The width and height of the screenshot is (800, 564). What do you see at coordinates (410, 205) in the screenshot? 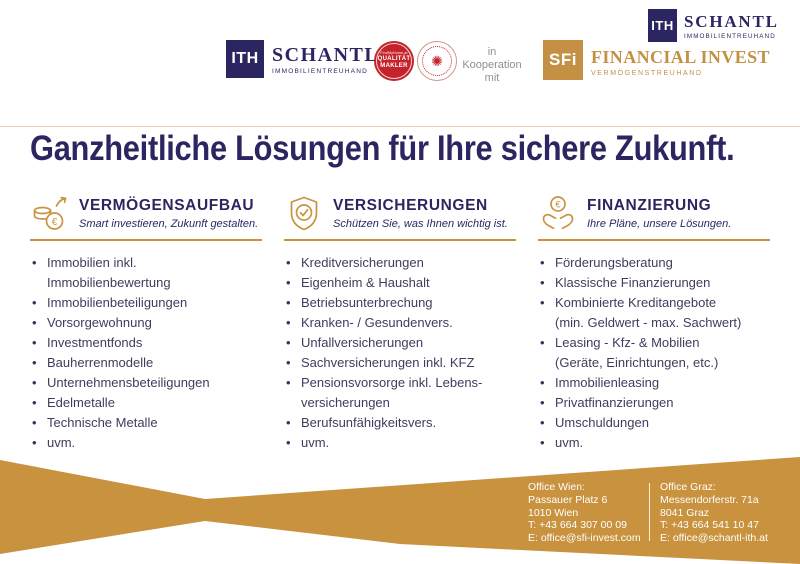
I see `column-title: VERSICHERUNGEN` at bounding box center [410, 205].